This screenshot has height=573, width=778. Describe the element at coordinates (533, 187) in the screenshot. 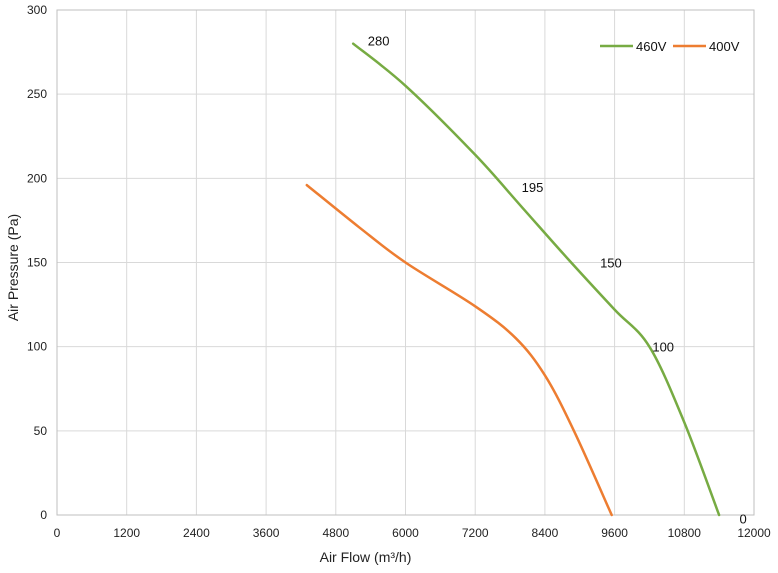

I see `point-label: 195` at that location.